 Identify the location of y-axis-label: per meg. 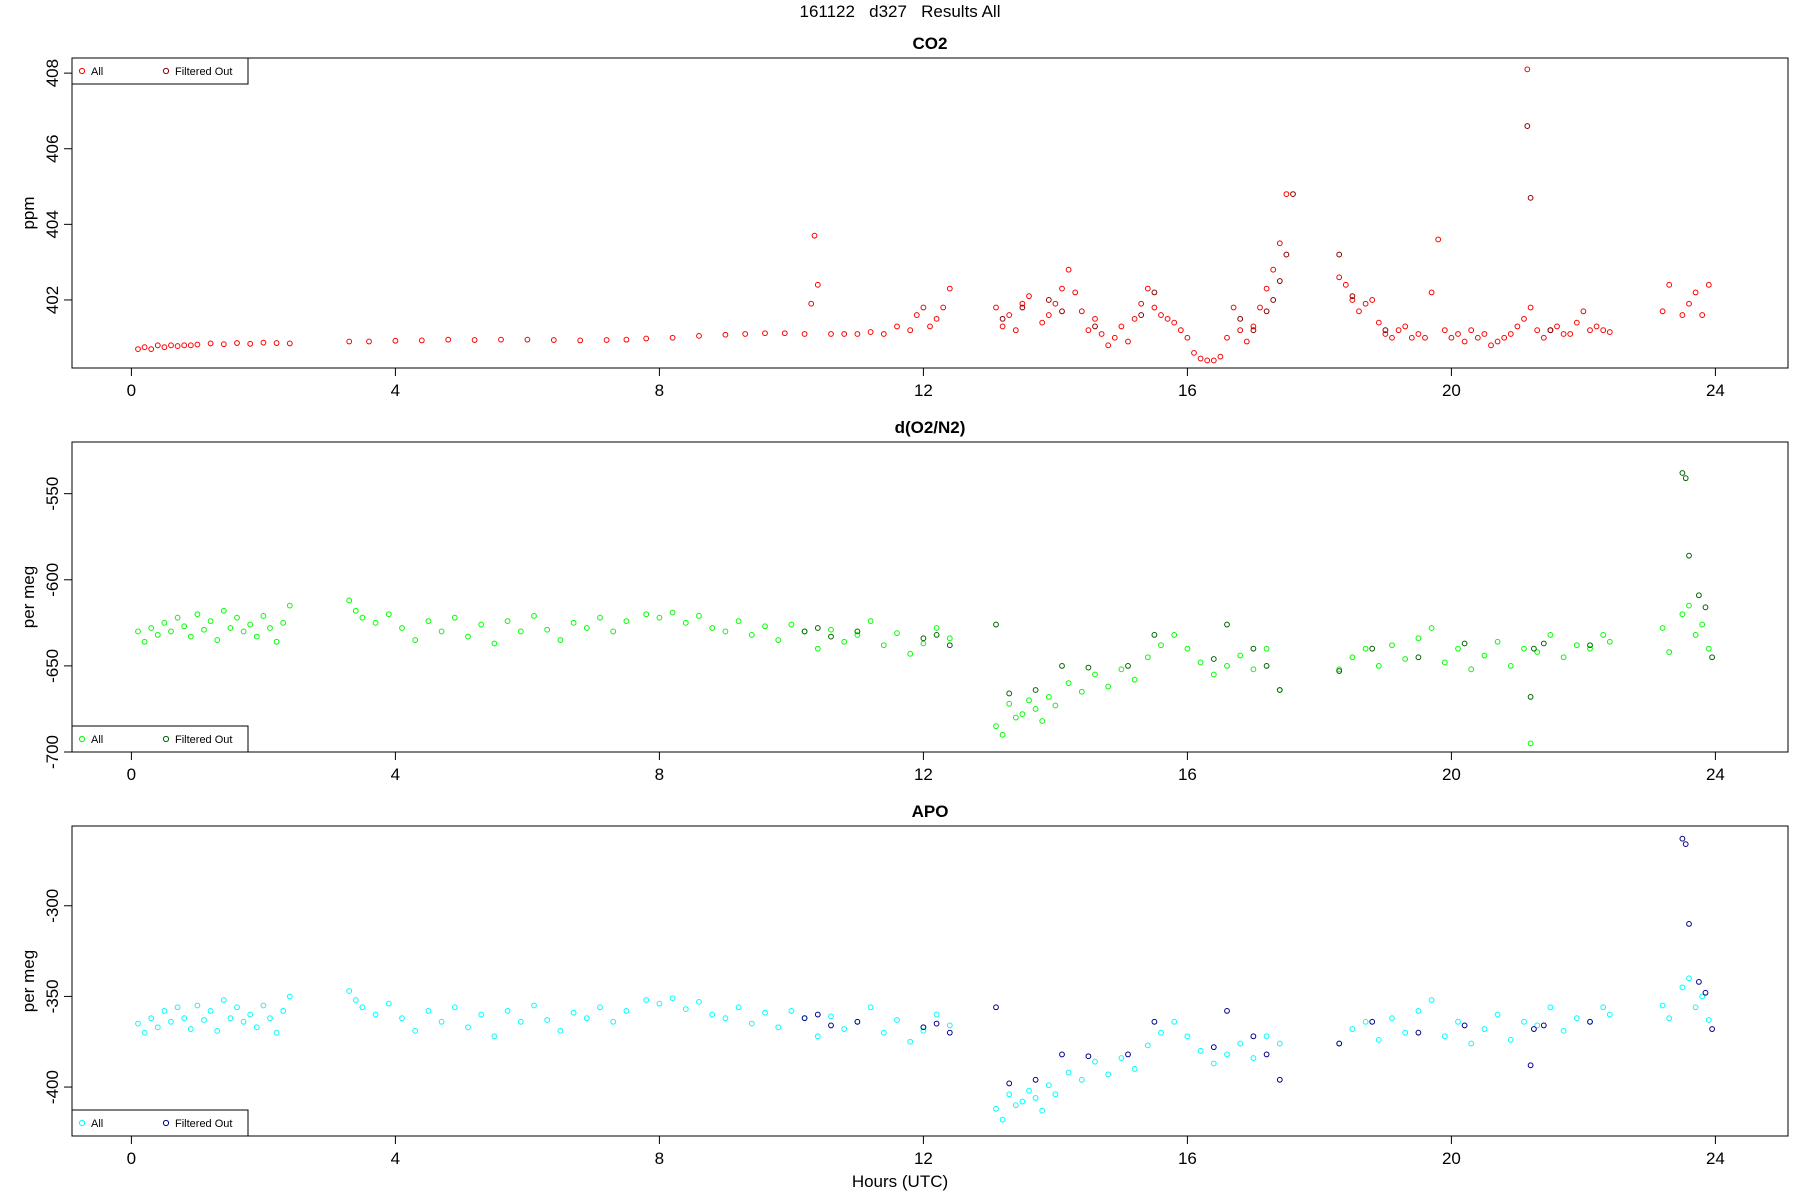
(28, 981).